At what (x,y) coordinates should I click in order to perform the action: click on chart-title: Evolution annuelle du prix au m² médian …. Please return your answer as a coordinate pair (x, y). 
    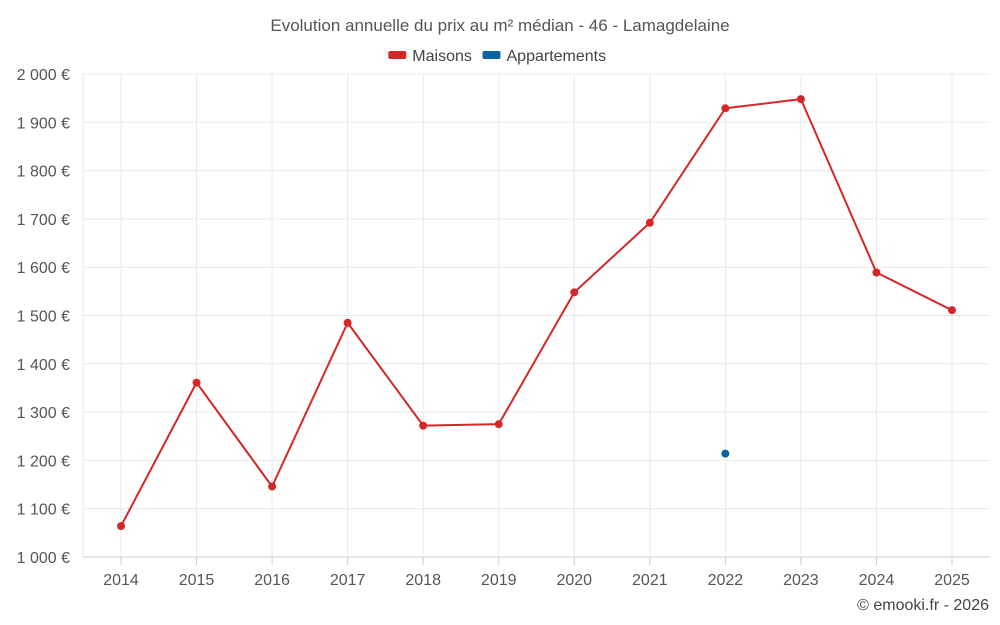
    Looking at the image, I should click on (499, 25).